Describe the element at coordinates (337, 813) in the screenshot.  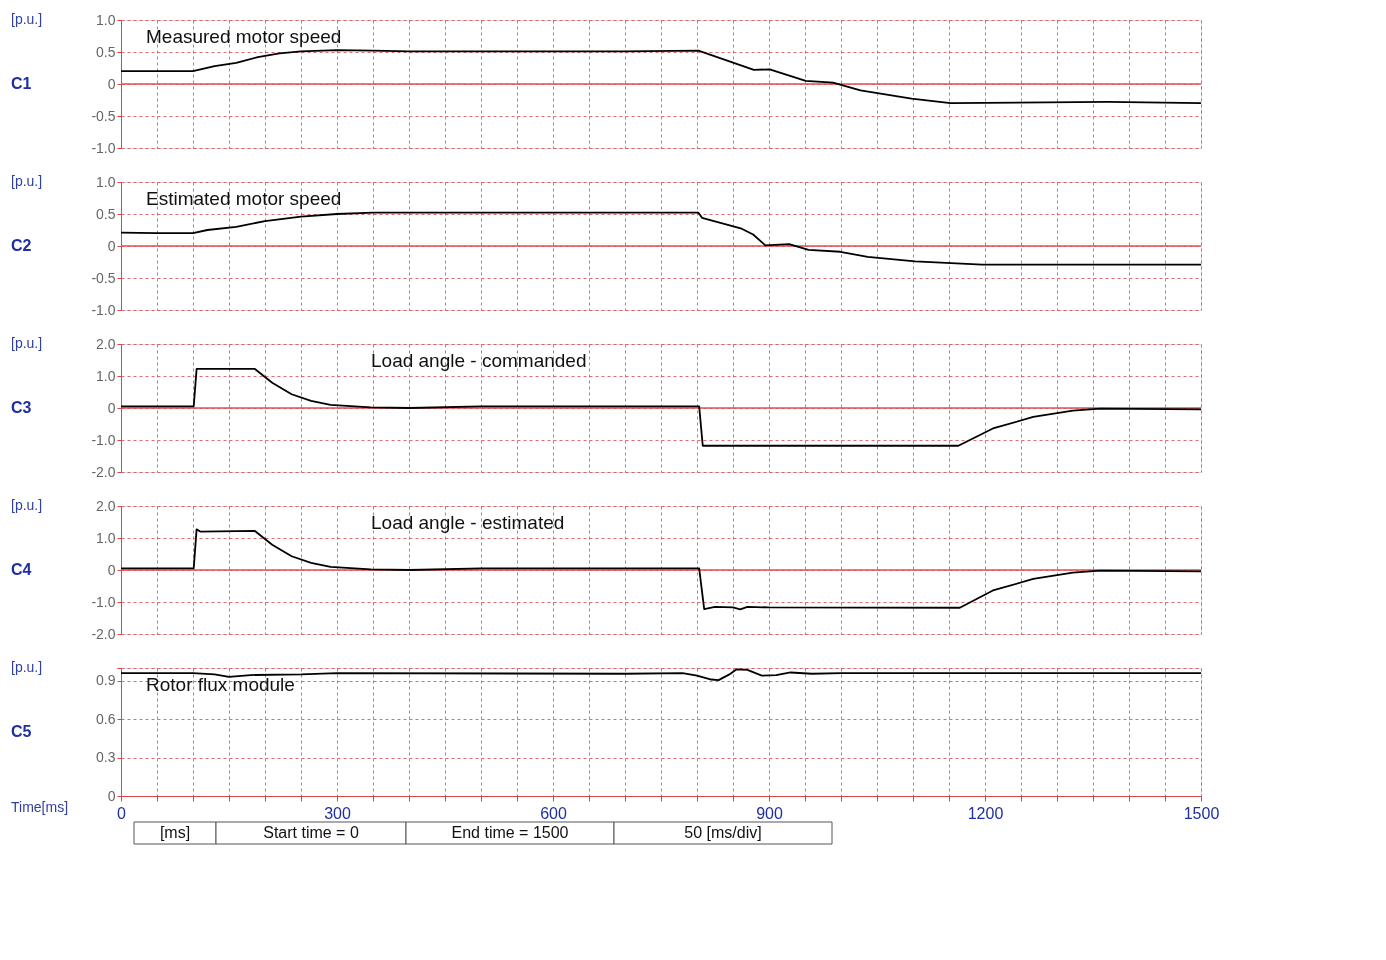
I see `x-tick-label: 300` at that location.